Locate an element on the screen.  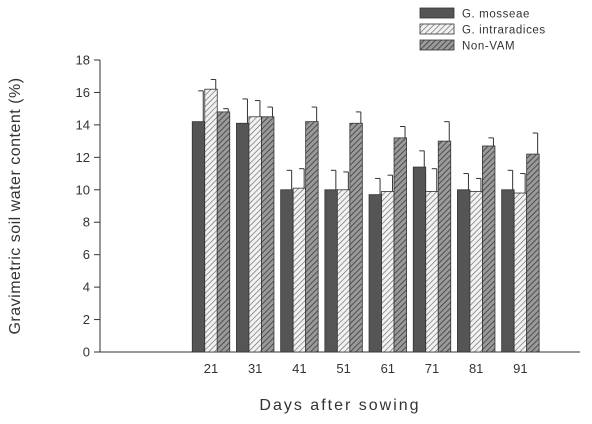
x-tick-label: 41 is located at coordinates (299, 368).